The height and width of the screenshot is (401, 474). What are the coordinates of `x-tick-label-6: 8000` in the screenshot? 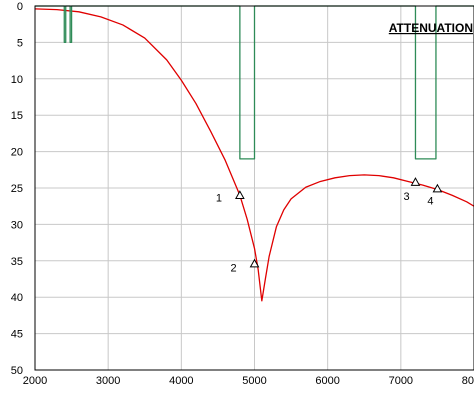 It's located at (468, 381).